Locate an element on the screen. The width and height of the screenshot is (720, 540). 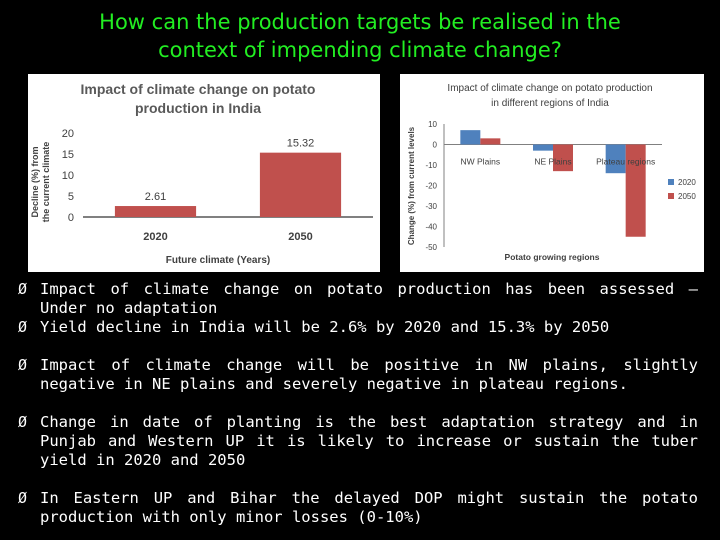
chart2-y-tick-label: -10 is located at coordinates (431, 165).